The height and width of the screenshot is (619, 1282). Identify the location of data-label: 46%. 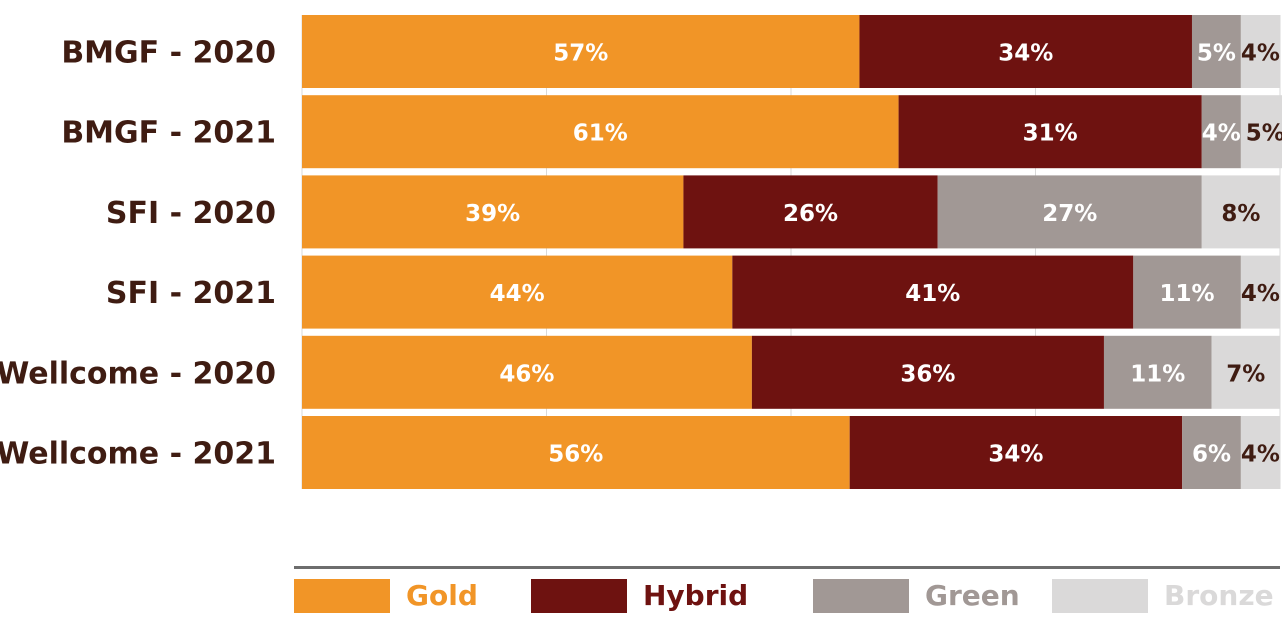
(526, 374).